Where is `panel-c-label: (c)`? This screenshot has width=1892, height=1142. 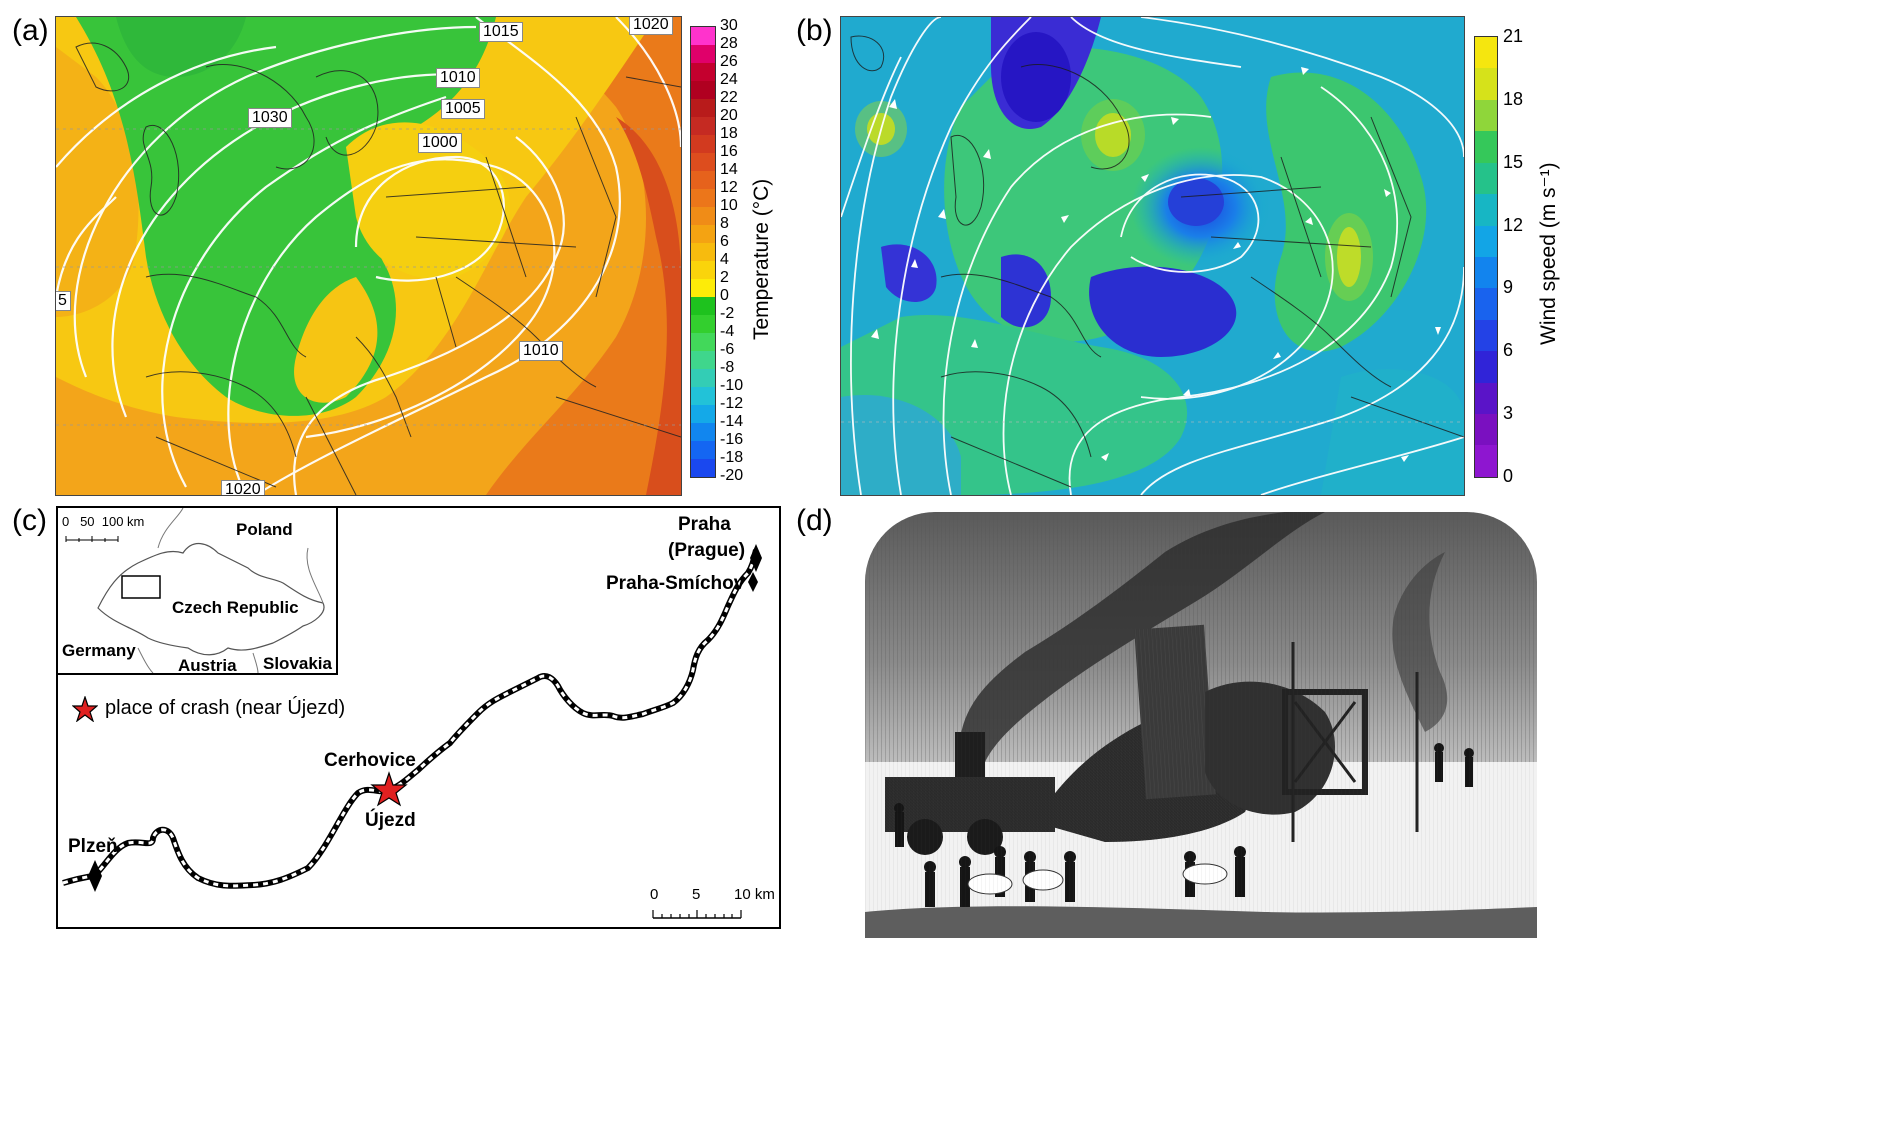
panel-c-label: (c) is located at coordinates (29, 520).